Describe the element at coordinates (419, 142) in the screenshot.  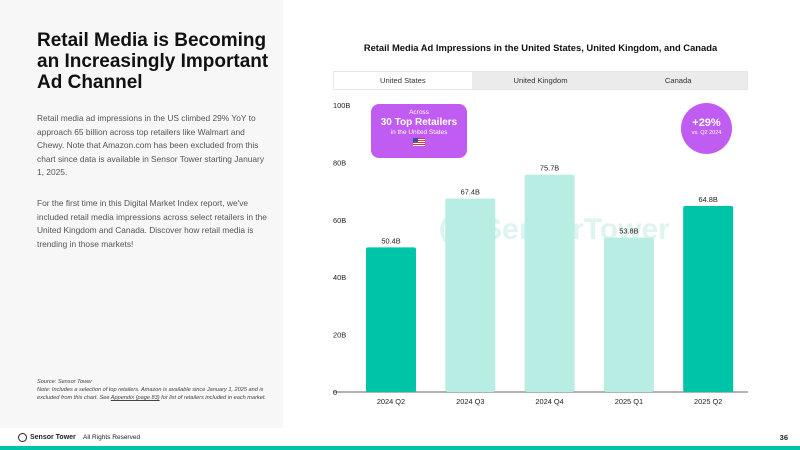
I see `us-flag-icon` at that location.